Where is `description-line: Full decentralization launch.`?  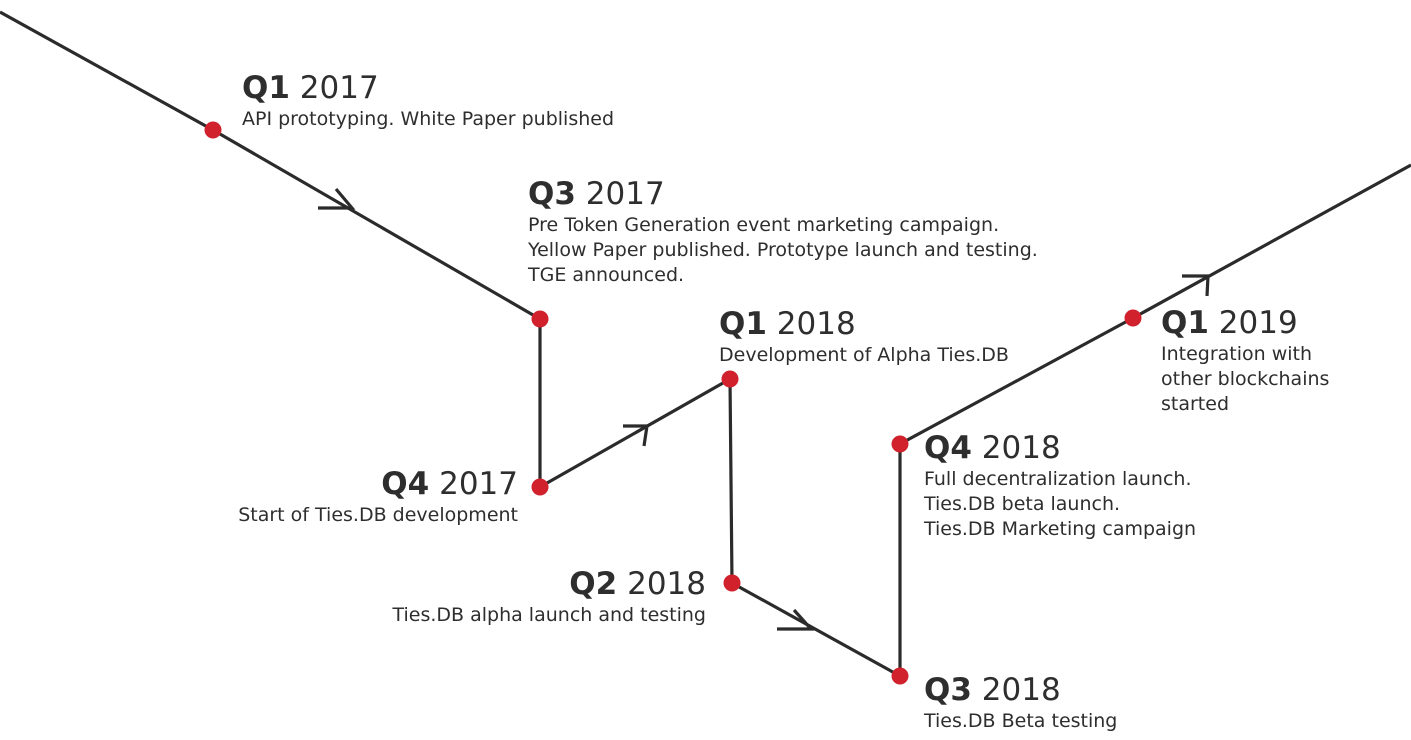
description-line: Full decentralization launch. is located at coordinates (1058, 479).